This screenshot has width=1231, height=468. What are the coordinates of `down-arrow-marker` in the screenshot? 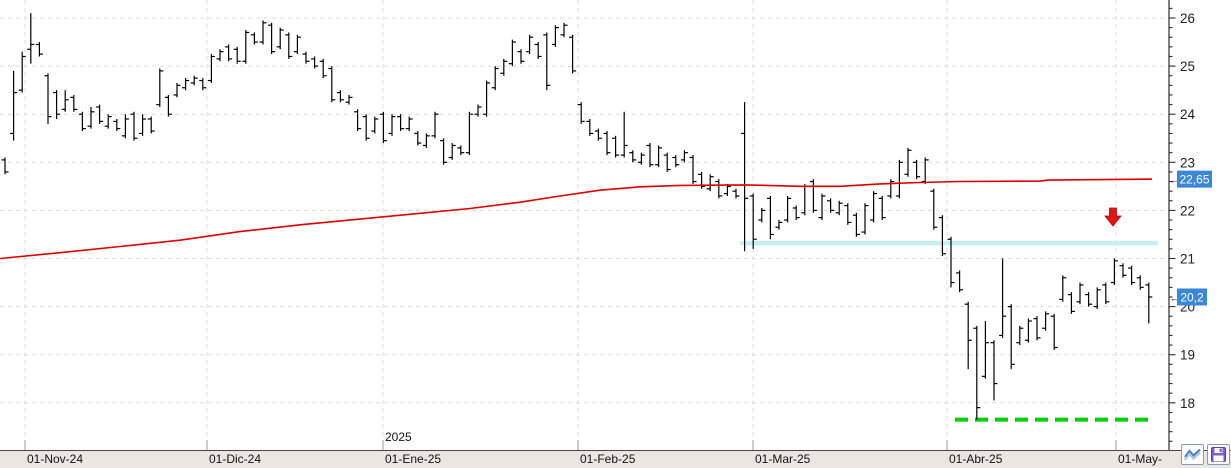 It's located at (1113, 217).